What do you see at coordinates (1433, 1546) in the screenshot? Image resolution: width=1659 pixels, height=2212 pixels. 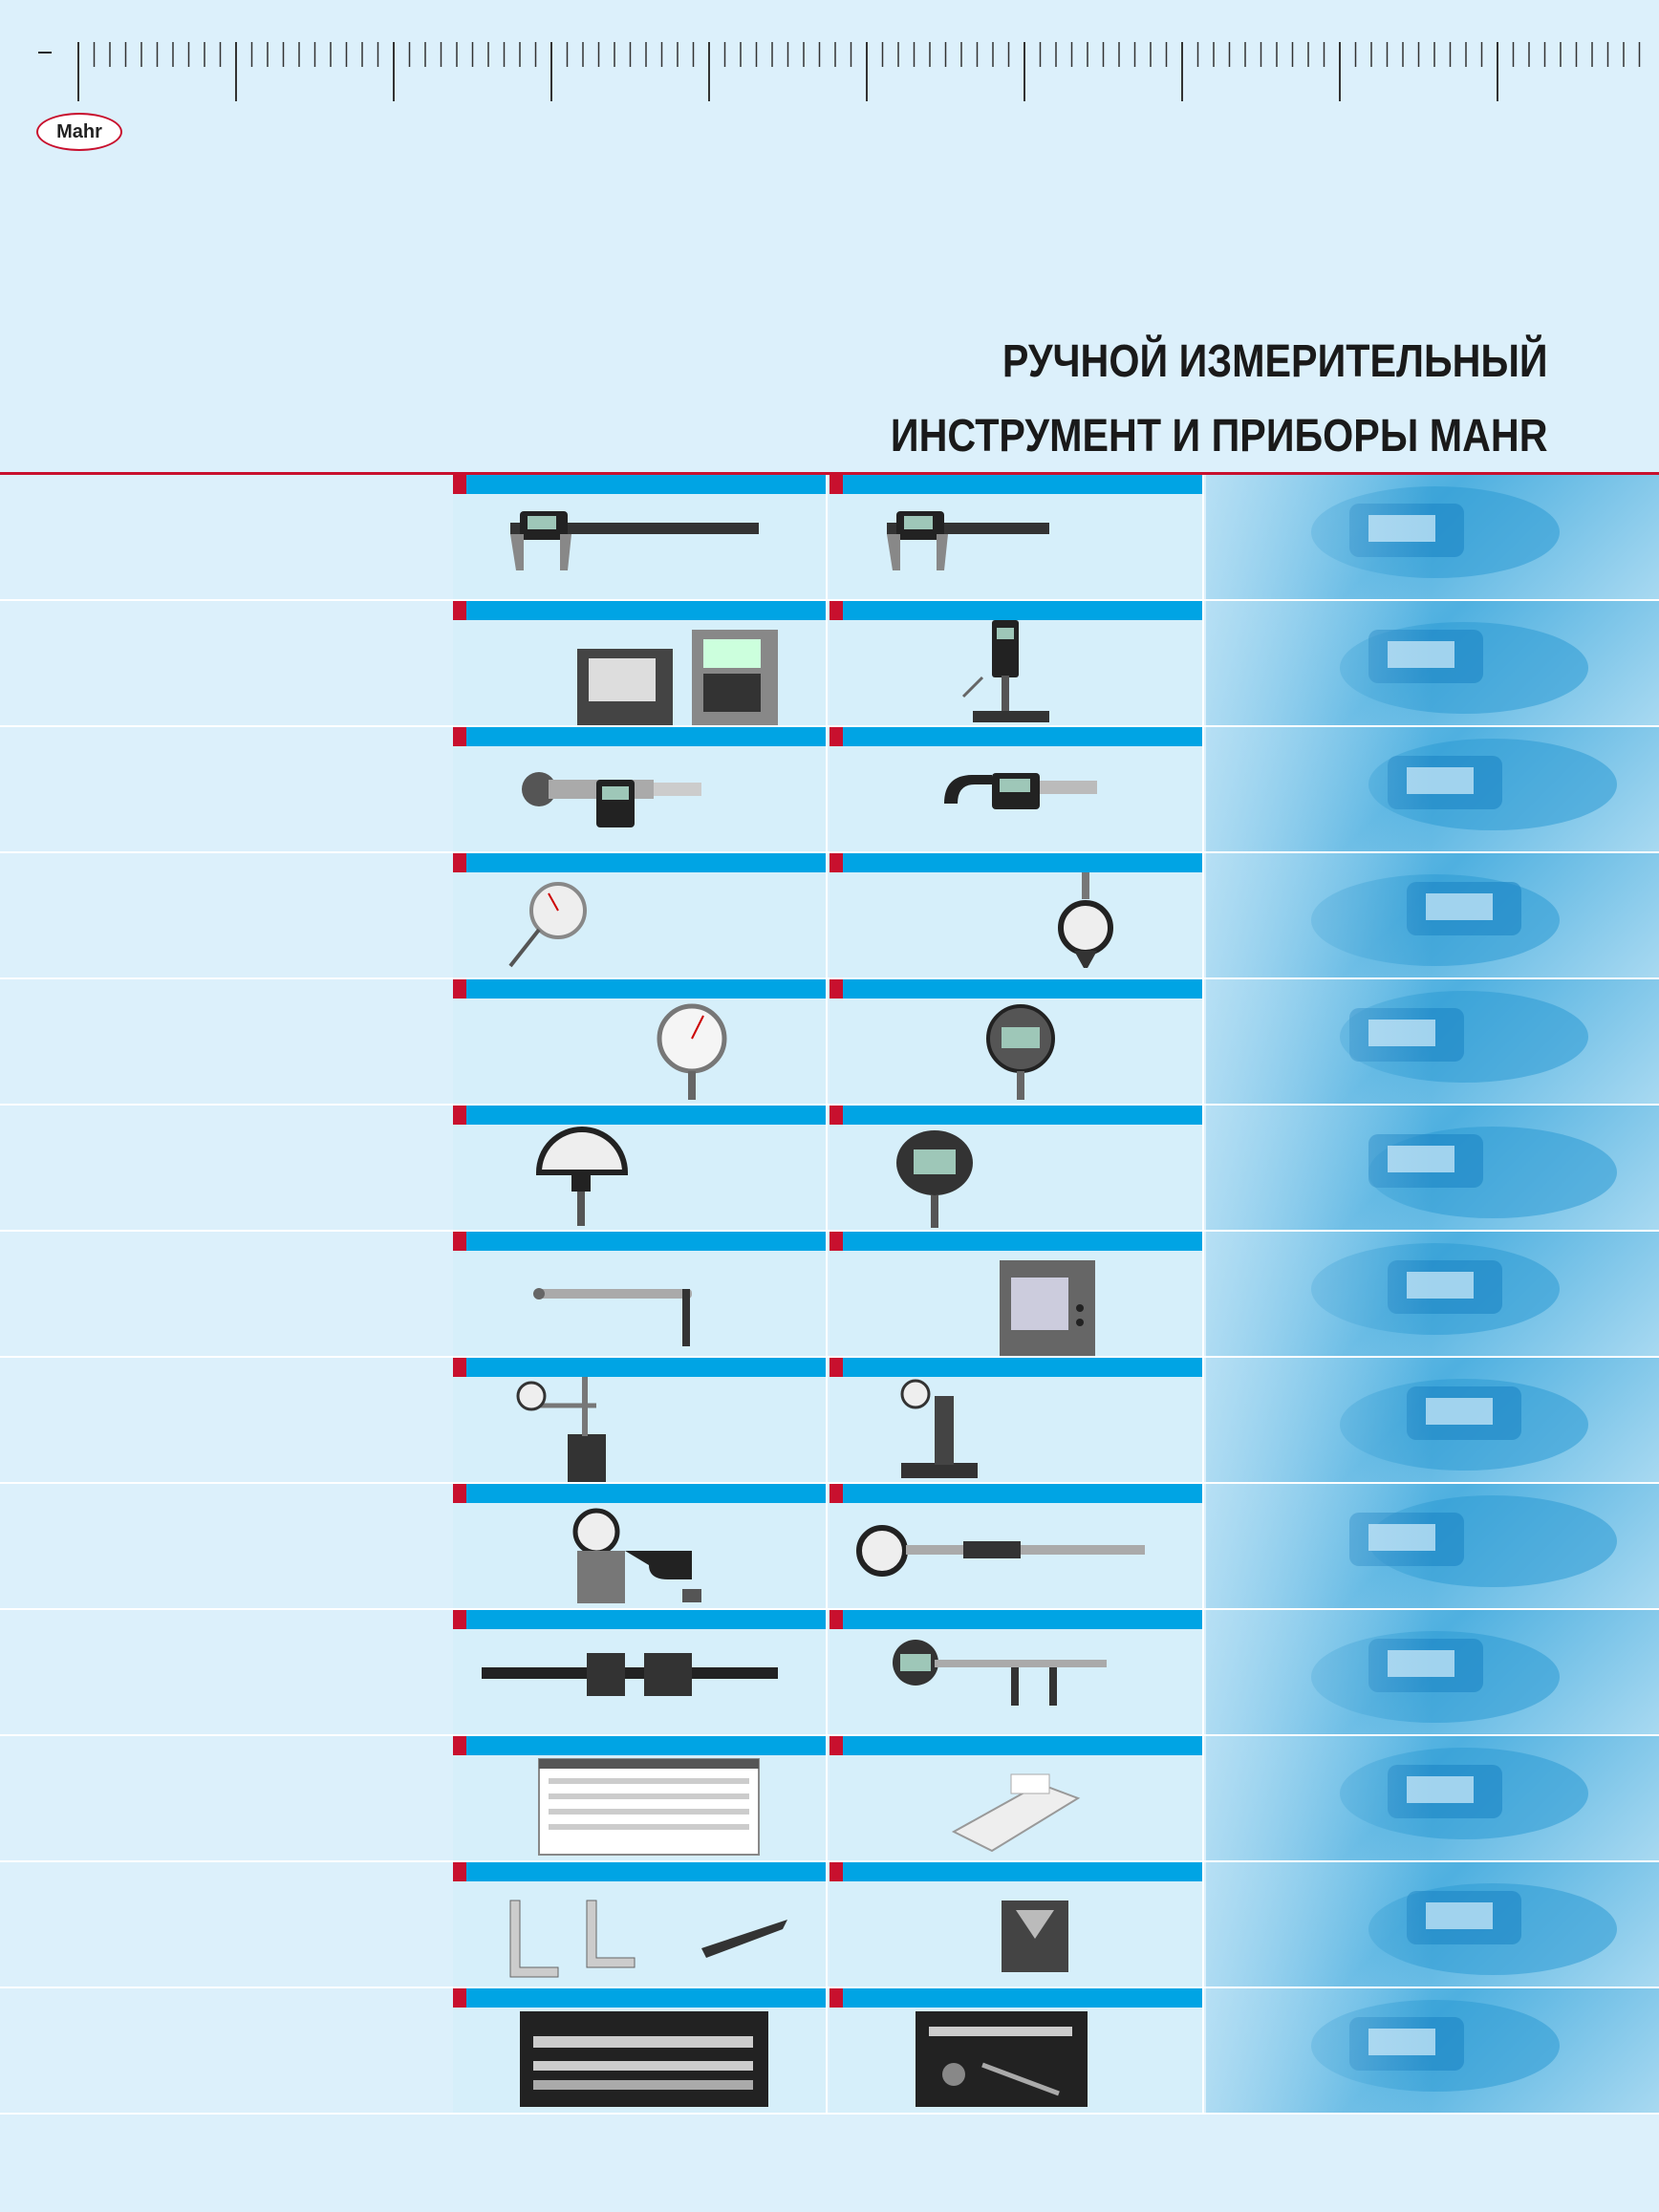 I see `gear-tester-closeup-photo` at bounding box center [1433, 1546].